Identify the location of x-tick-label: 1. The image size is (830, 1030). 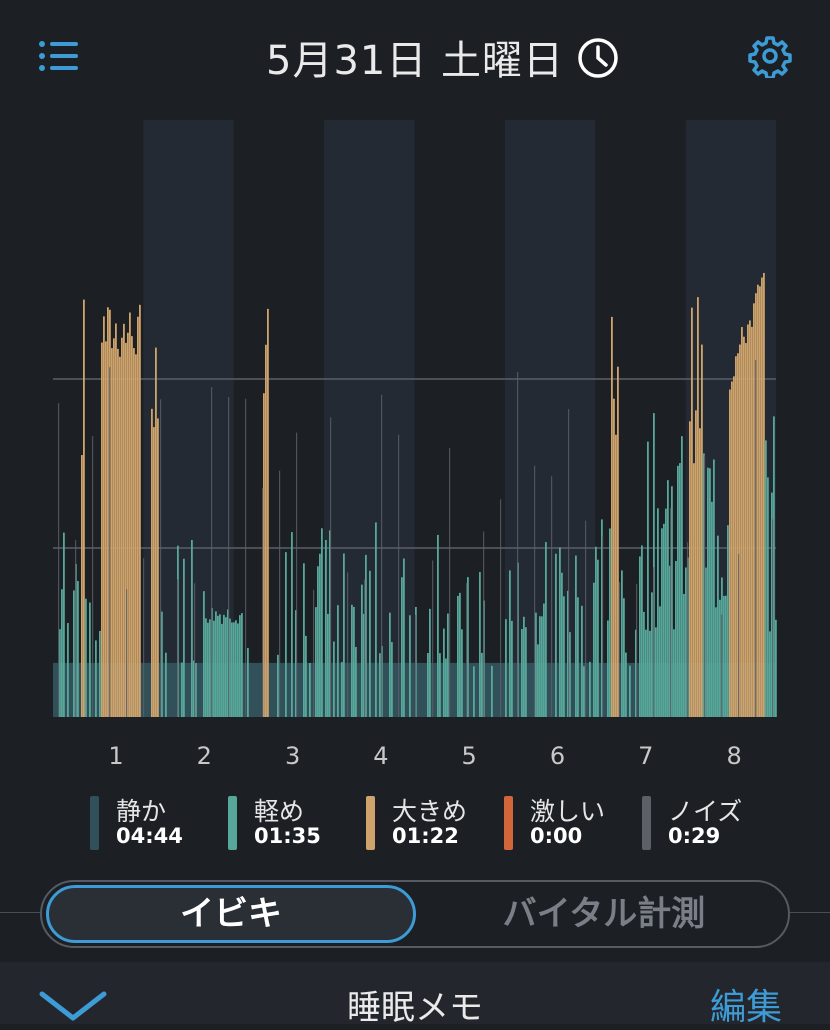
(115, 756).